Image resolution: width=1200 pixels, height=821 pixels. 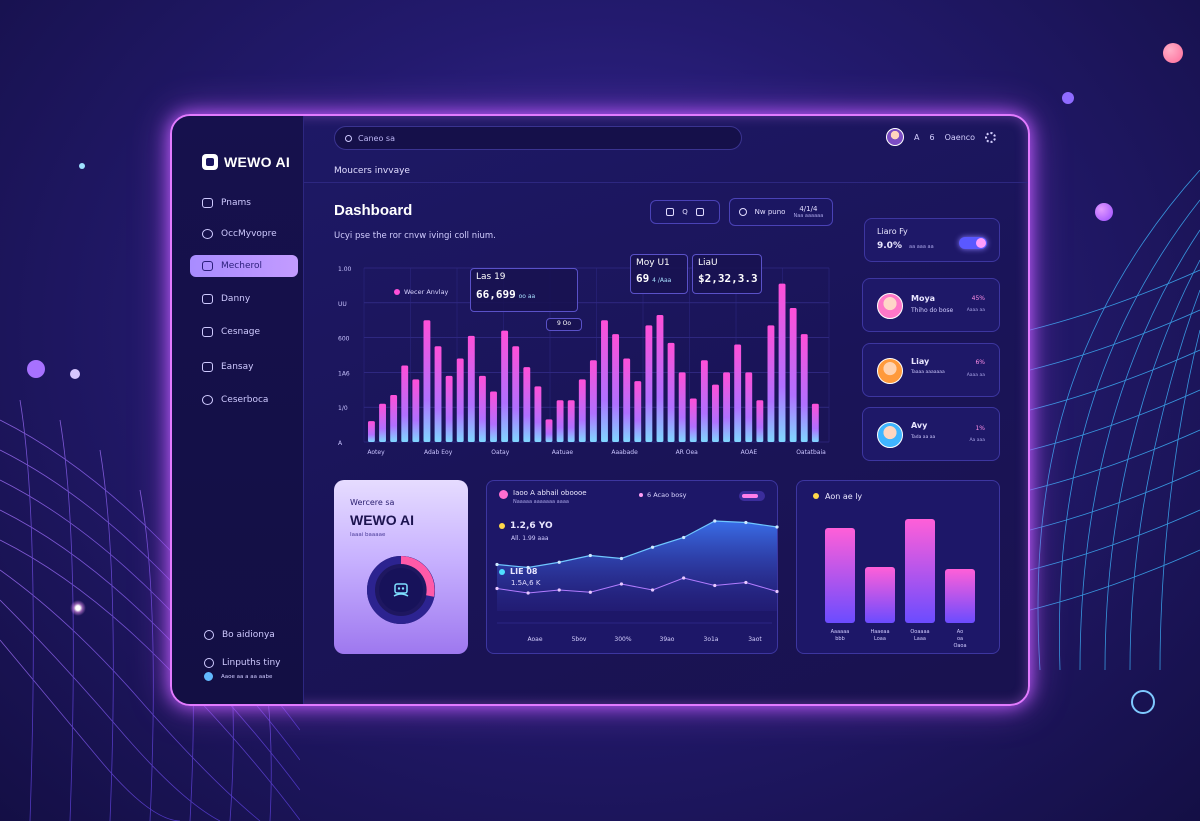 What do you see at coordinates (244, 367) in the screenshot?
I see `sidebar-item-eansay: Eansay` at bounding box center [244, 367].